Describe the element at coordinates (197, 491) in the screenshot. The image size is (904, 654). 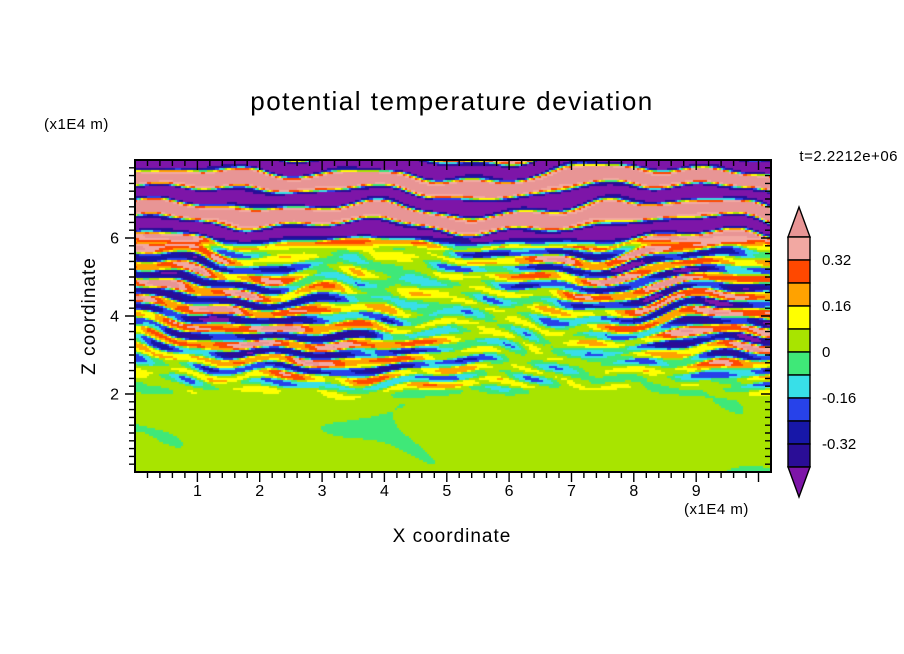
I see `x-tick-label: 1` at that location.